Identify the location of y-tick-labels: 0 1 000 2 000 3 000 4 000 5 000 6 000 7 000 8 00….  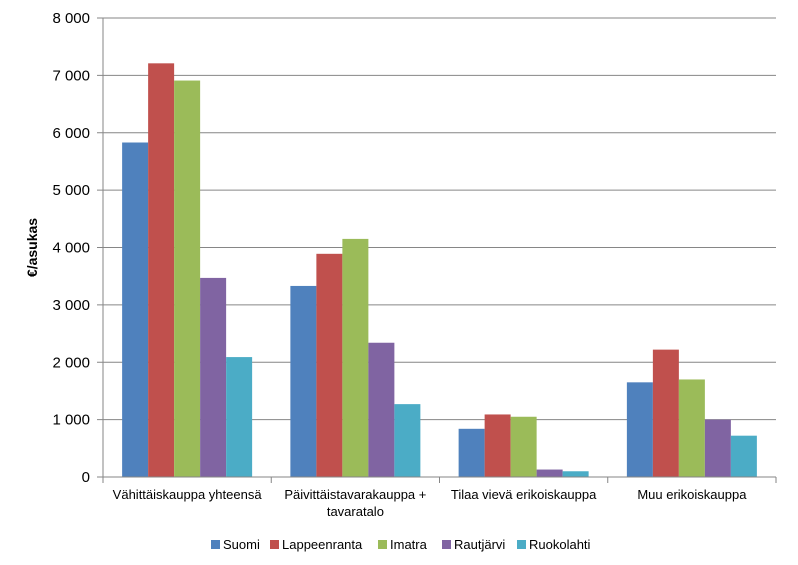
(71, 248).